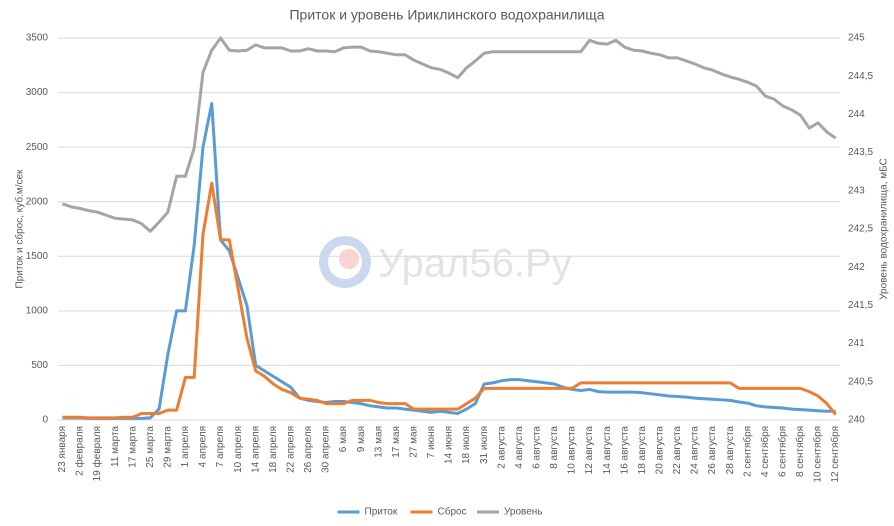 Image resolution: width=894 pixels, height=526 pixels. Describe the element at coordinates (519, 447) in the screenshot. I see `x-tick-label: 4 августа` at that location.